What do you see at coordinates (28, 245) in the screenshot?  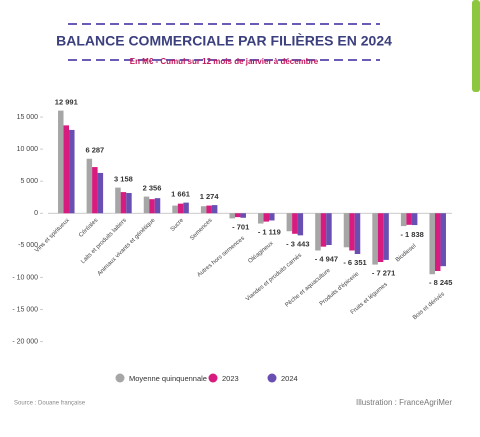 I see `y-tick-label: -5 000` at bounding box center [28, 245].